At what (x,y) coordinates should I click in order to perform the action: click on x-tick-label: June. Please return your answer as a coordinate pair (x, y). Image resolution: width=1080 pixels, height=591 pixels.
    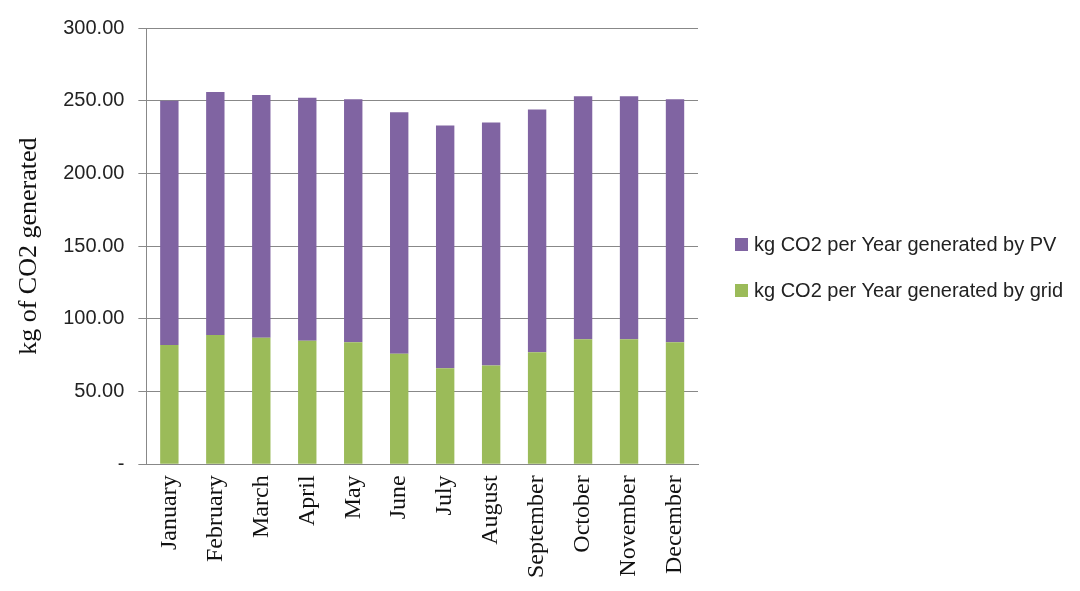
    Looking at the image, I should click on (397, 497).